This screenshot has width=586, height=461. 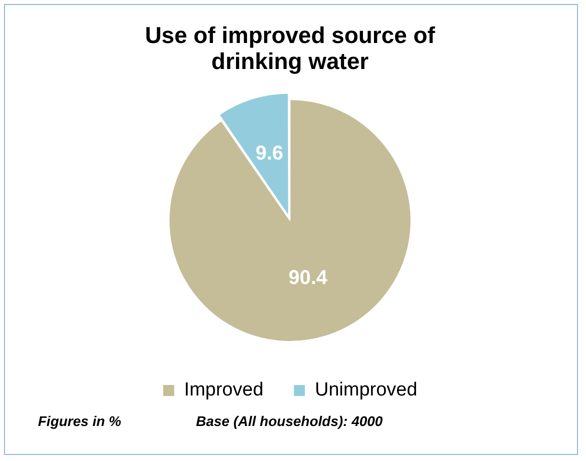 What do you see at coordinates (289, 421) in the screenshot?
I see `text: Base (All households): 4000` at bounding box center [289, 421].